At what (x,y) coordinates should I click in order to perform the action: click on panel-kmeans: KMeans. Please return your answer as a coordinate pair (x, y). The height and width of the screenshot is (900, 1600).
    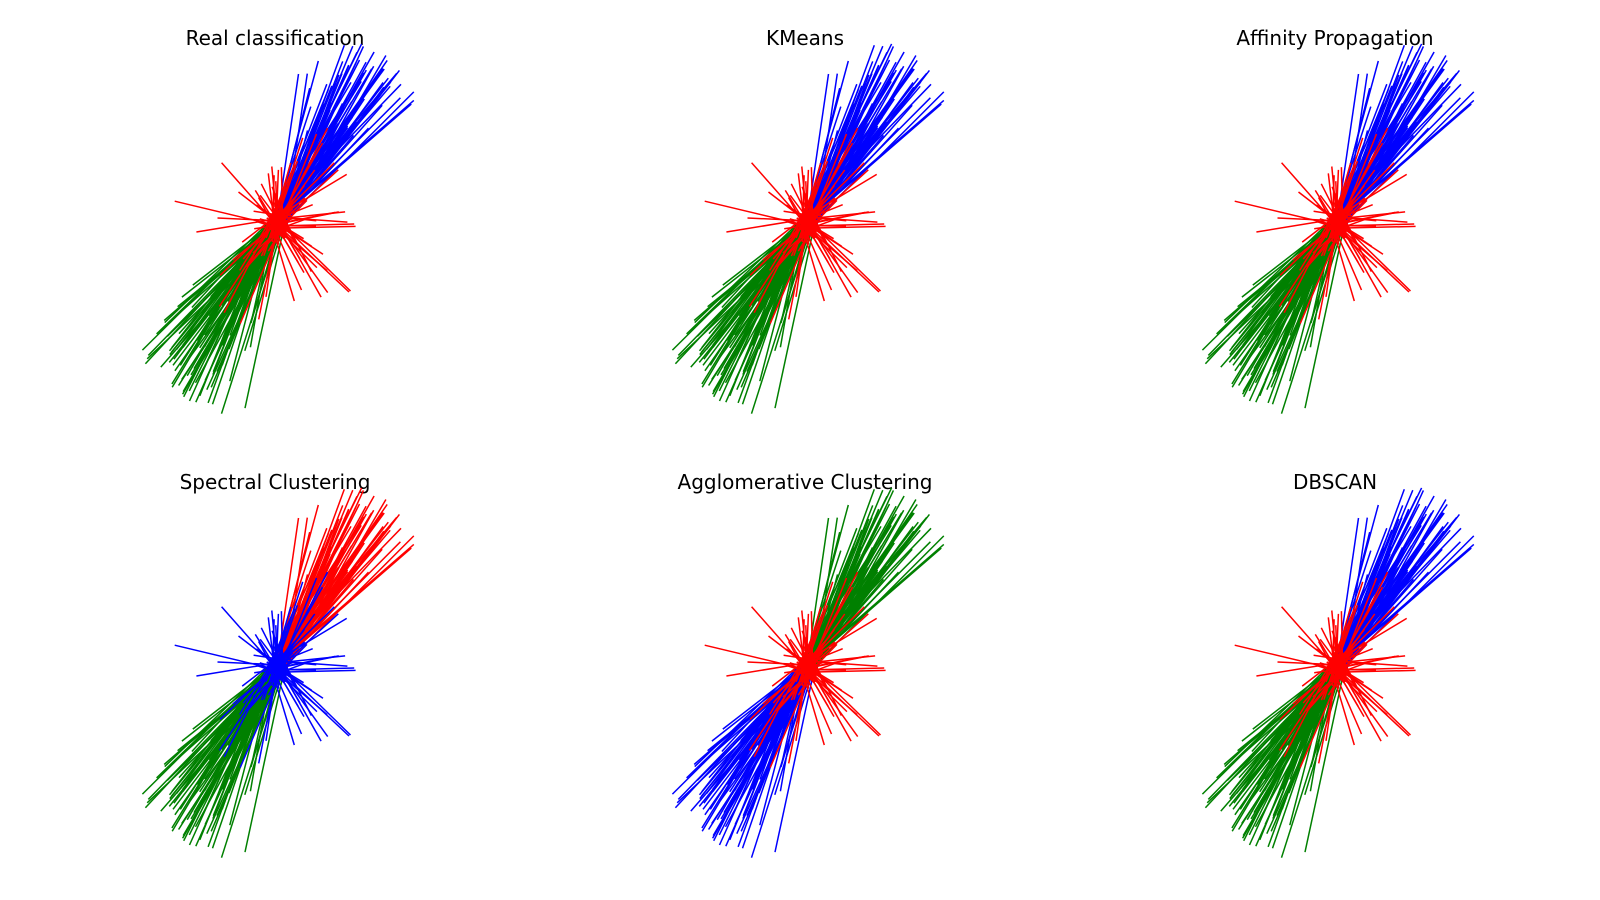
    Looking at the image, I should click on (808, 220).